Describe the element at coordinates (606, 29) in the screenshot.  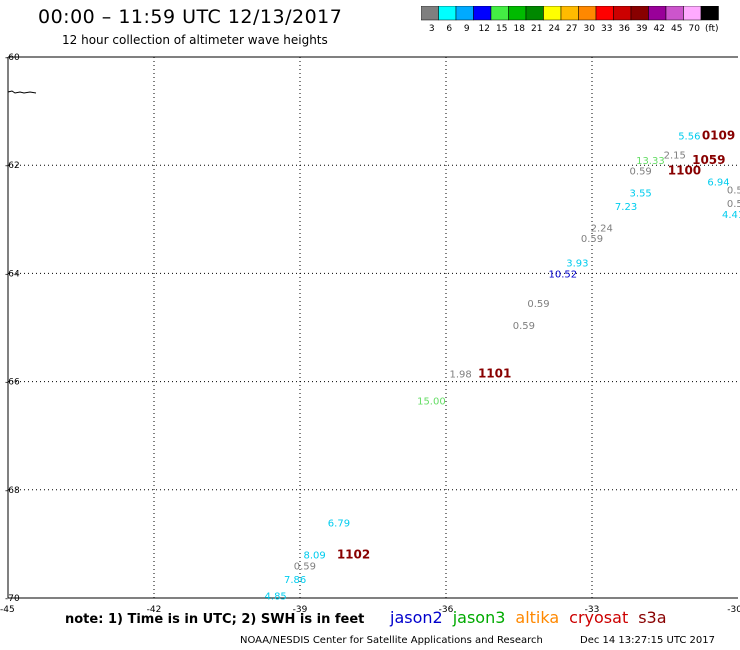
I see `colorbar-label-10: 33` at that location.